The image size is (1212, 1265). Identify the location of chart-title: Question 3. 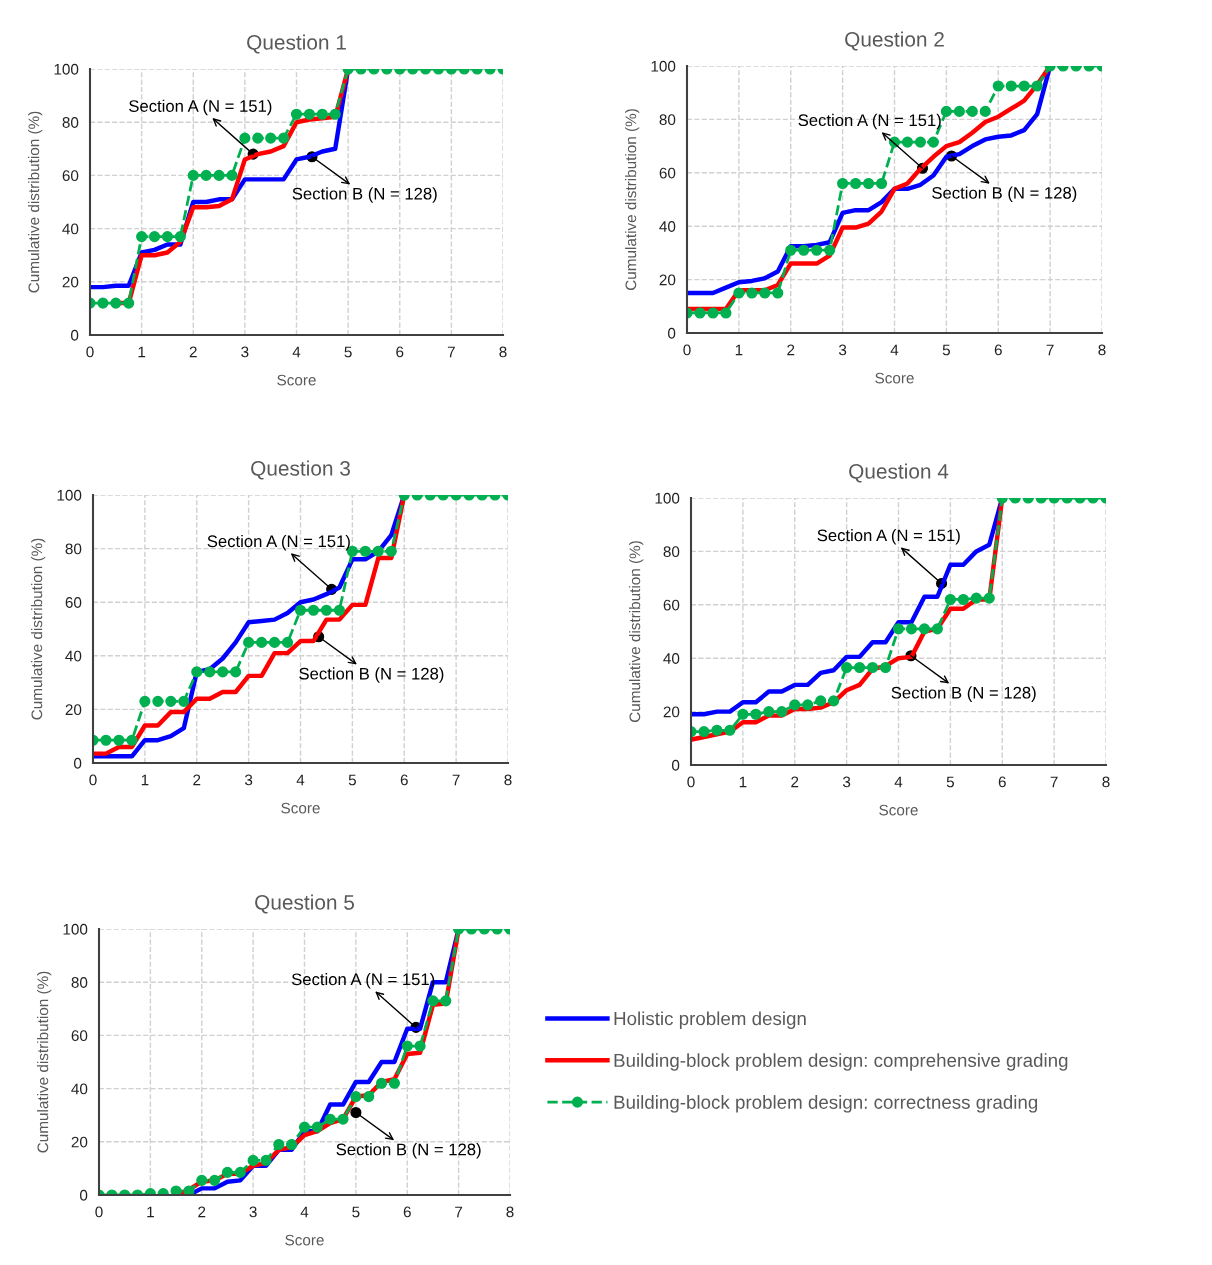
(300, 470).